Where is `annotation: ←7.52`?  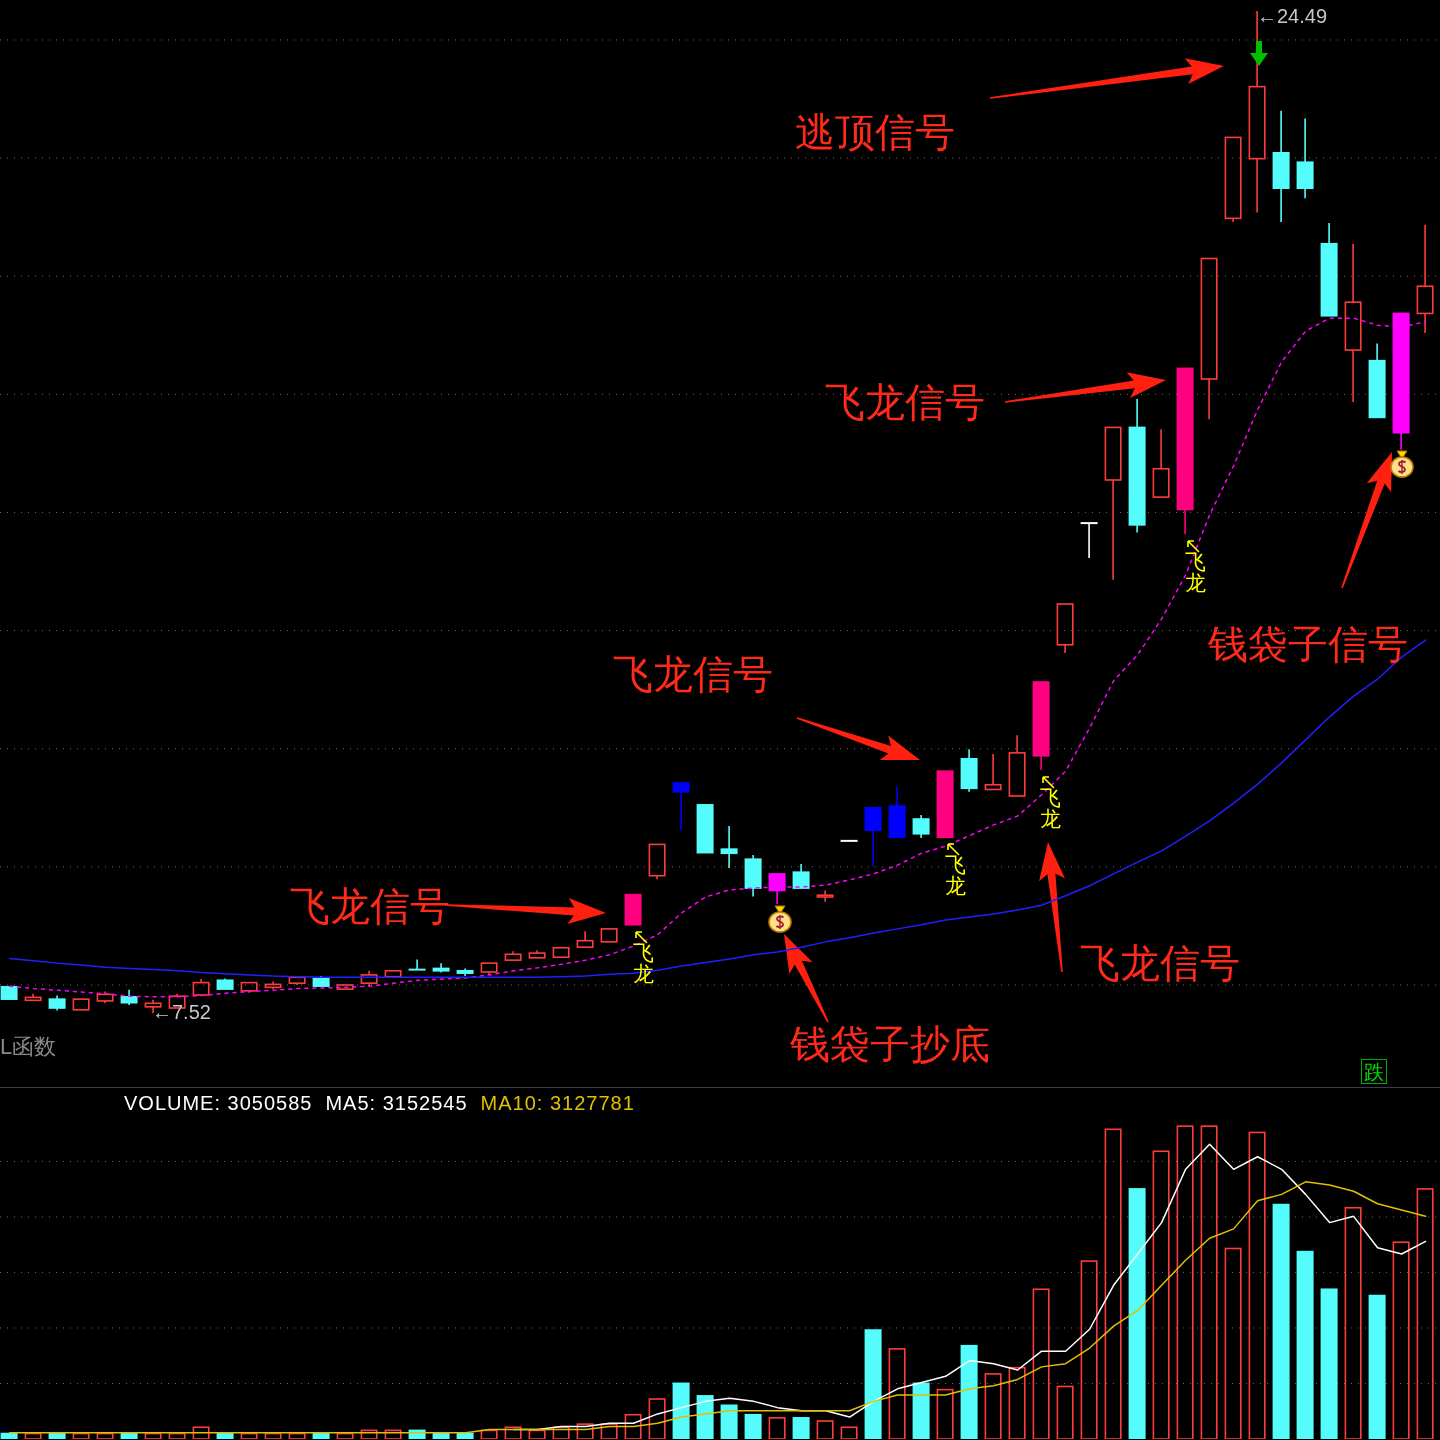
annotation: ←7.52 is located at coordinates (181, 1012).